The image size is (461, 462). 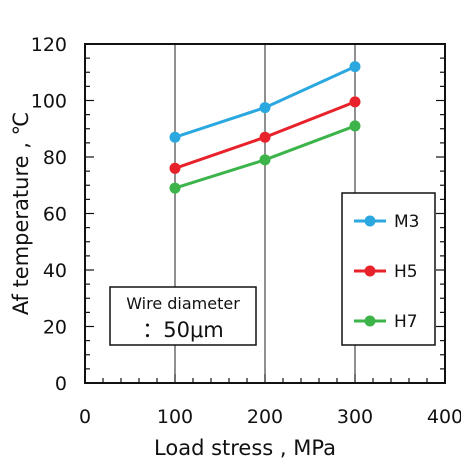 I want to click on legend-marker-h5, so click(x=370, y=271).